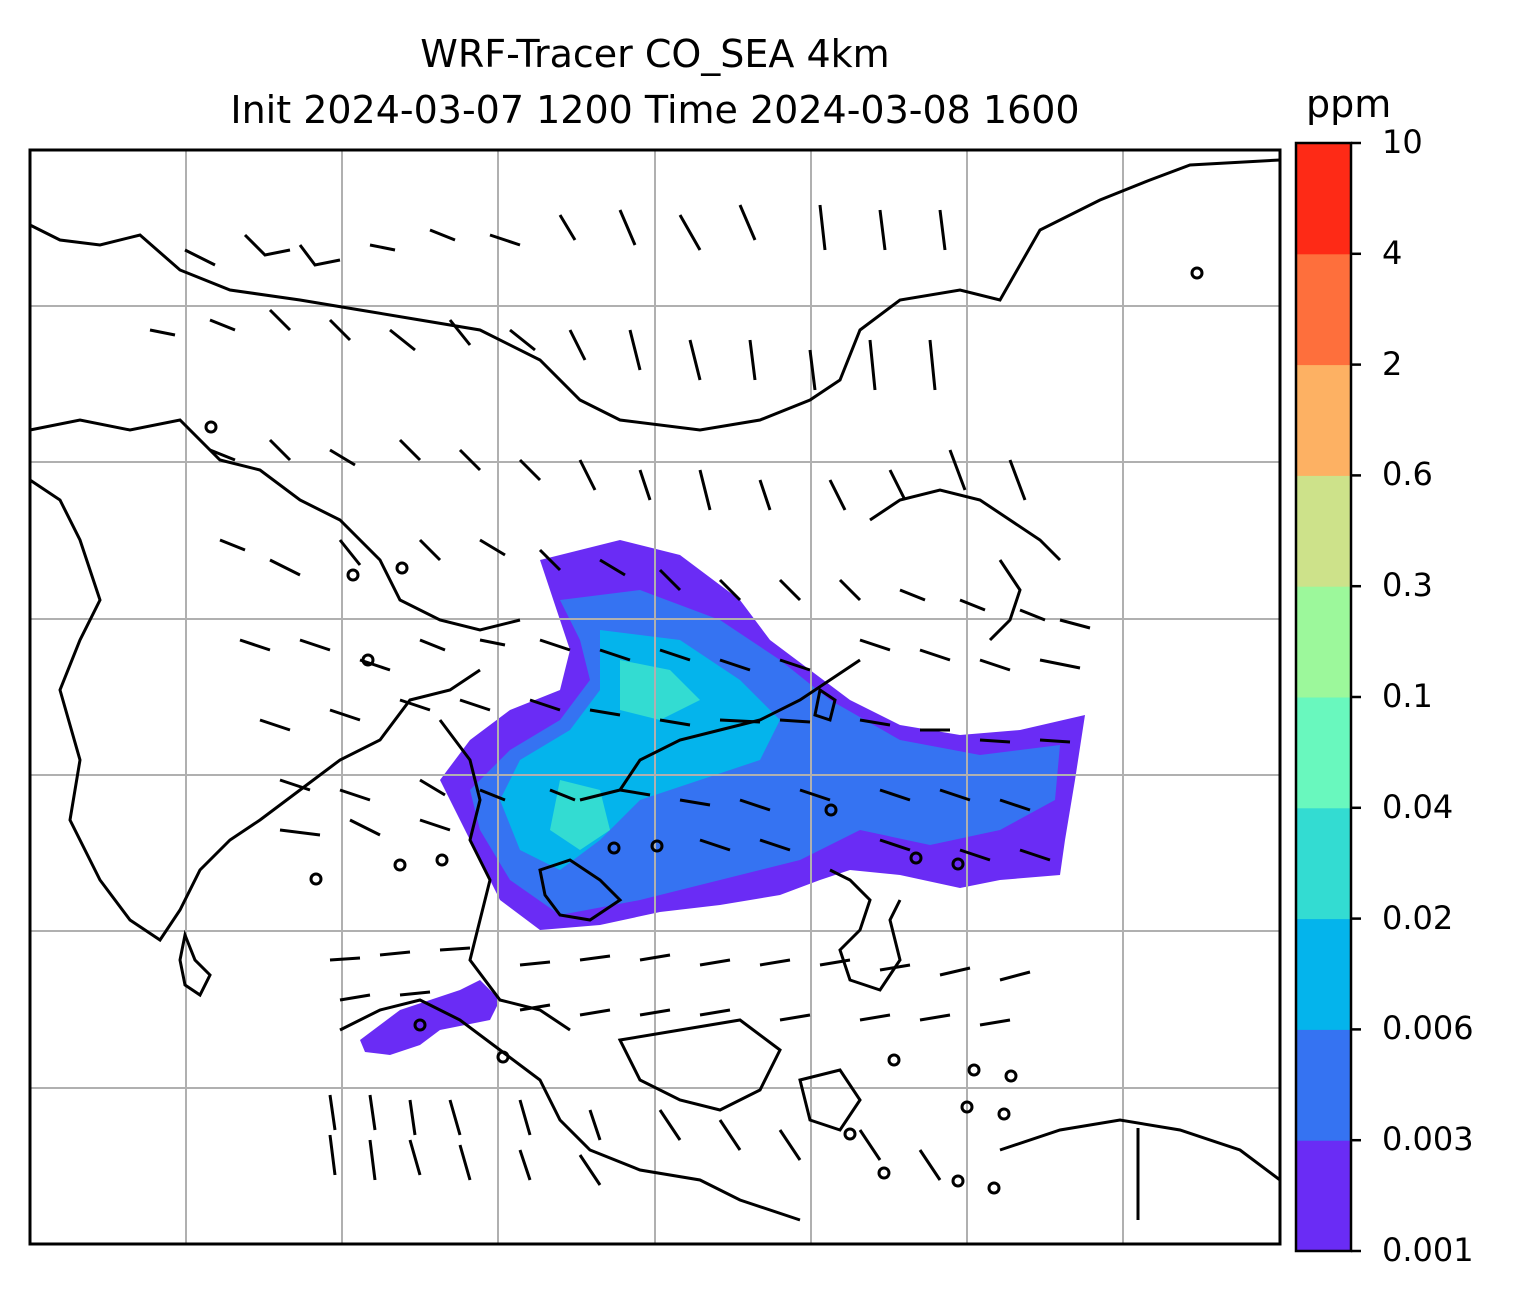  Describe the element at coordinates (1392, 252) in the screenshot. I see `colorbar-tick-label: 4` at that location.